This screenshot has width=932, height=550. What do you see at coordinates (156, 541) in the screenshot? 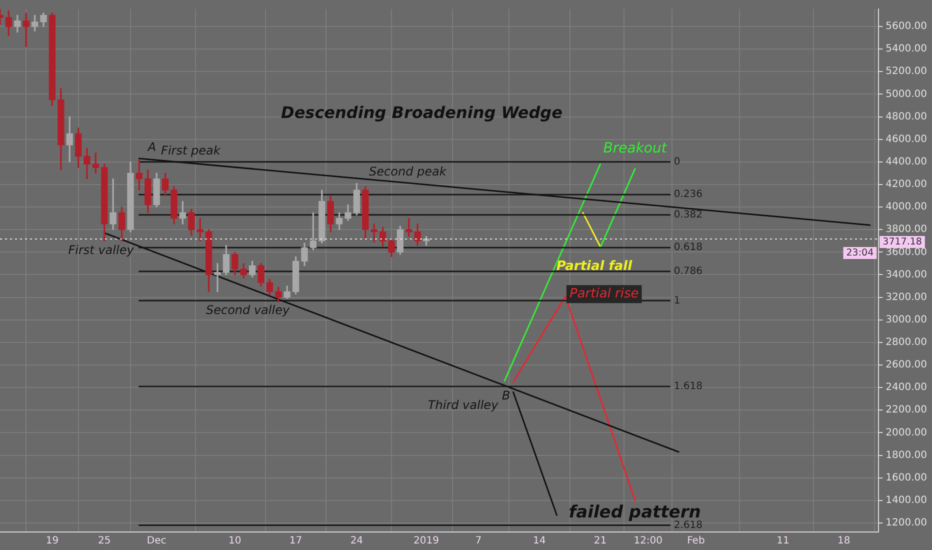
I see `x-tick-label: Dec` at bounding box center [156, 541].